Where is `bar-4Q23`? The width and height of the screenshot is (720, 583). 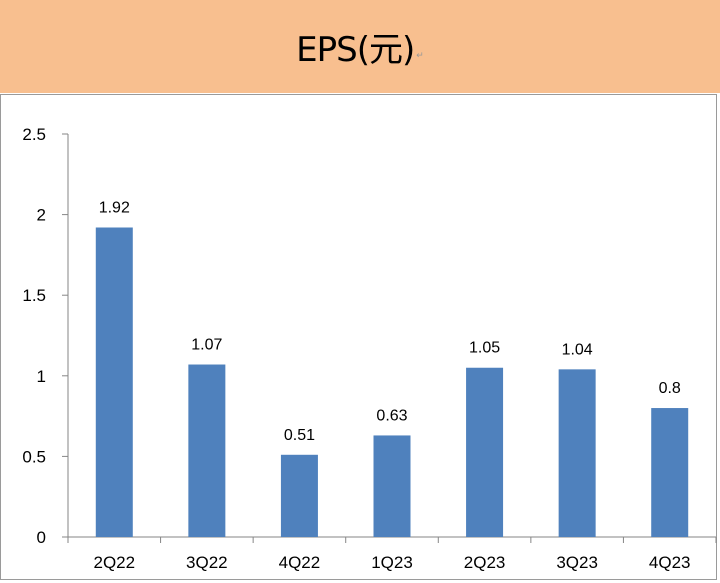 bar-4Q23 is located at coordinates (670, 472).